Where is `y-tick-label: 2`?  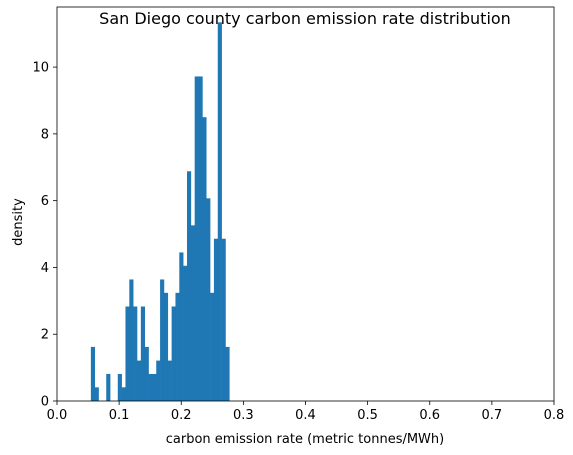 y-tick-label: 2 is located at coordinates (45, 335).